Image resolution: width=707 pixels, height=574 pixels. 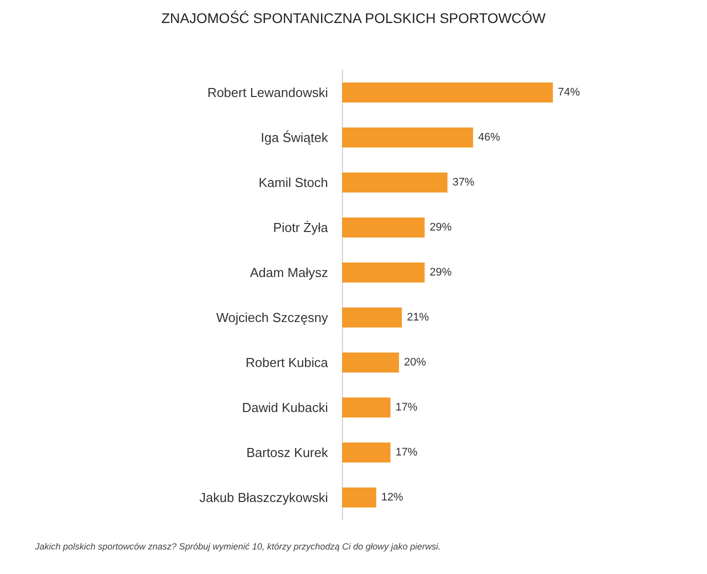 I want to click on data-label: 46%, so click(x=489, y=138).